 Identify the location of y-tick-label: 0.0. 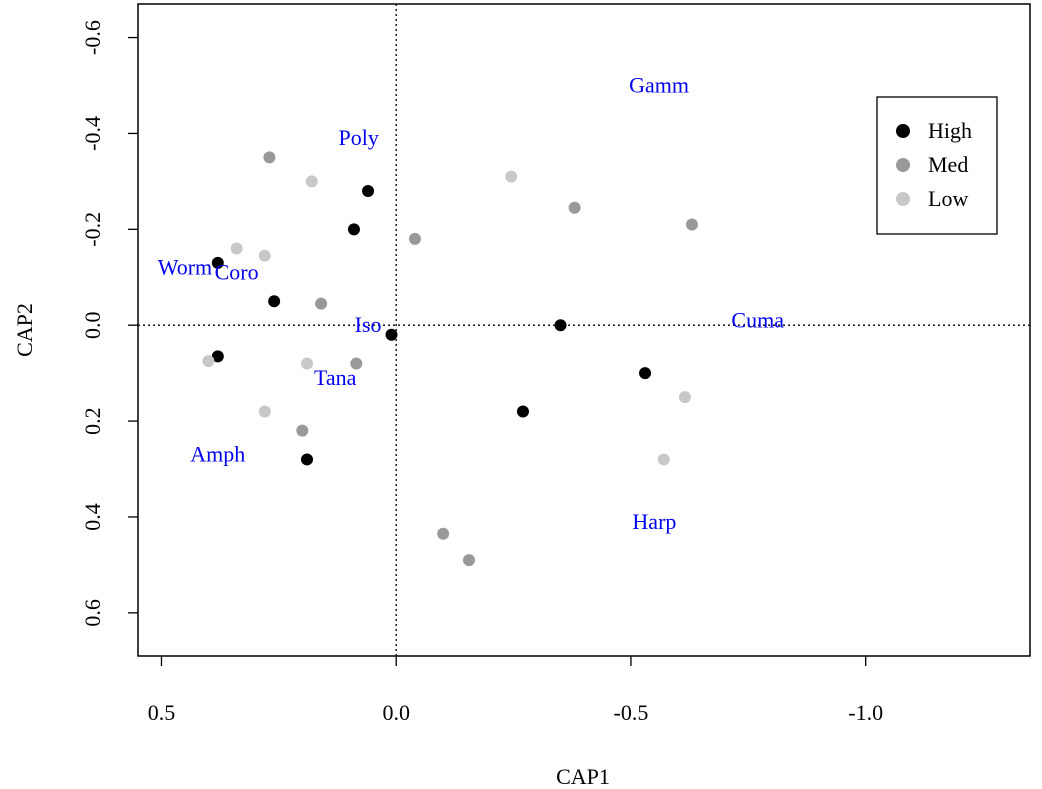
(92, 325).